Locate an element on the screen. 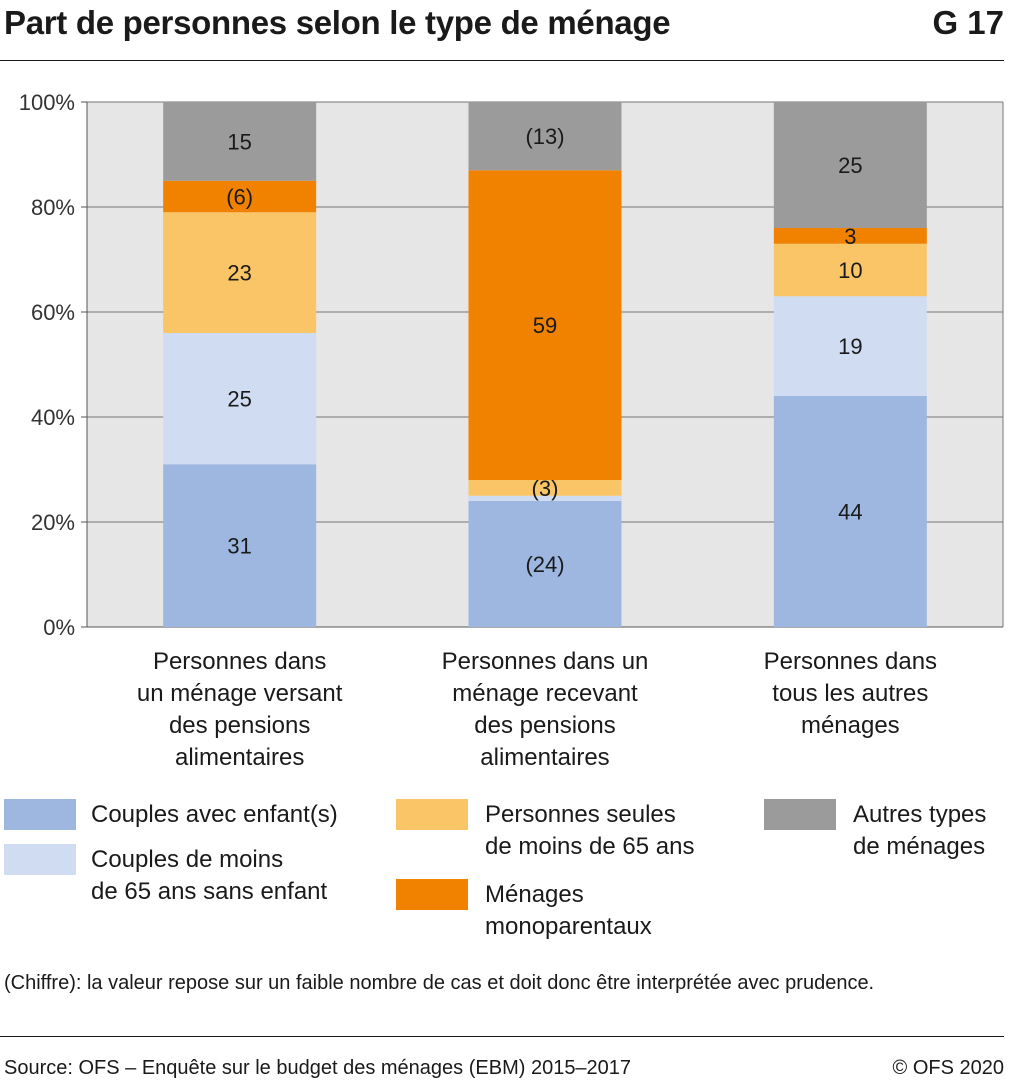  legend-label-couples-sans-enfant: Couples de moins de 65 ans sans enfant is located at coordinates (209, 875).